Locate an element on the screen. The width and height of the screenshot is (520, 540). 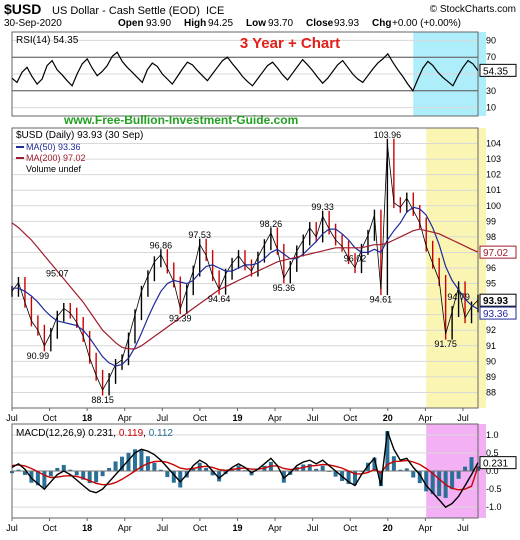
open-value: 93.90 is located at coordinates (158, 23).